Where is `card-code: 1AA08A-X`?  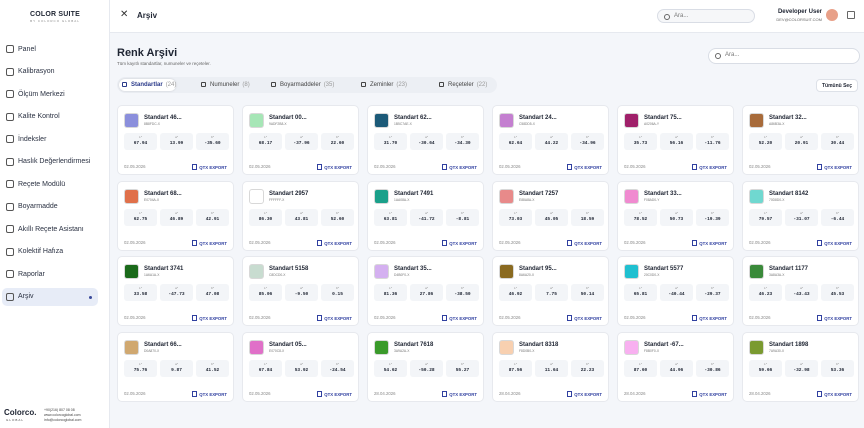
card-code: 1AA08A-X is located at coordinates (402, 199).